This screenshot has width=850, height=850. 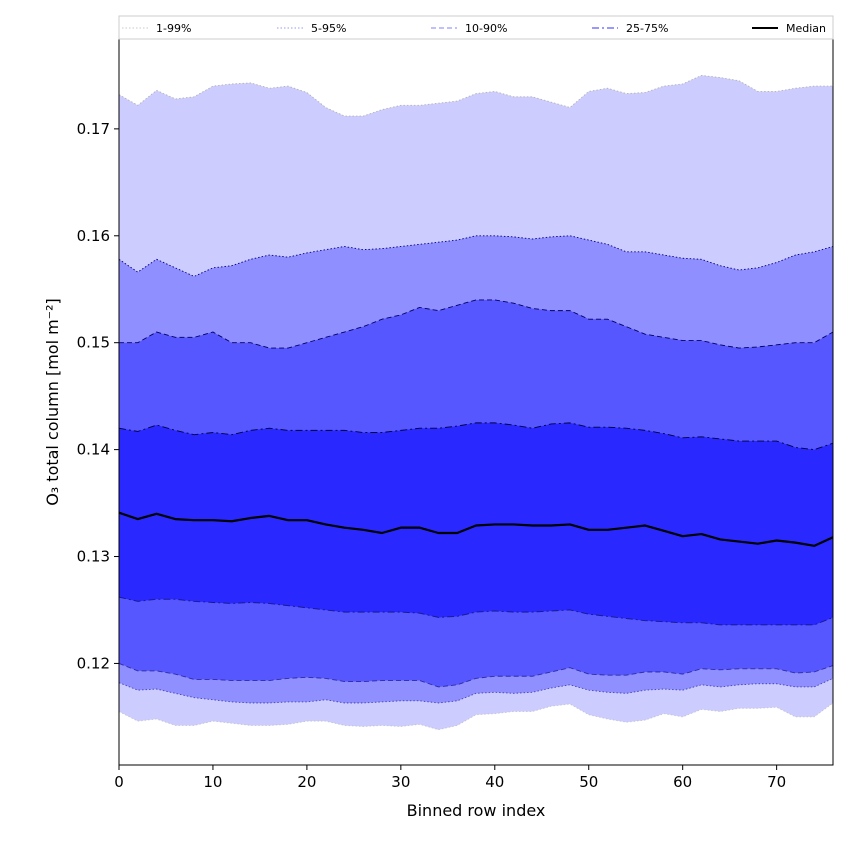 What do you see at coordinates (476, 256) in the screenshot?
I see `band-5-95%-upper-edge` at bounding box center [476, 256].